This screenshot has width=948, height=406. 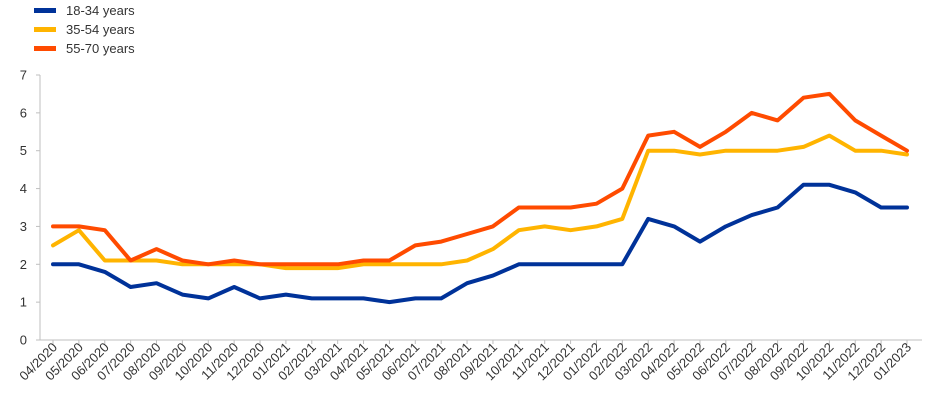 I want to click on legend-item-55-70: 55-70 years, so click(x=84, y=48).